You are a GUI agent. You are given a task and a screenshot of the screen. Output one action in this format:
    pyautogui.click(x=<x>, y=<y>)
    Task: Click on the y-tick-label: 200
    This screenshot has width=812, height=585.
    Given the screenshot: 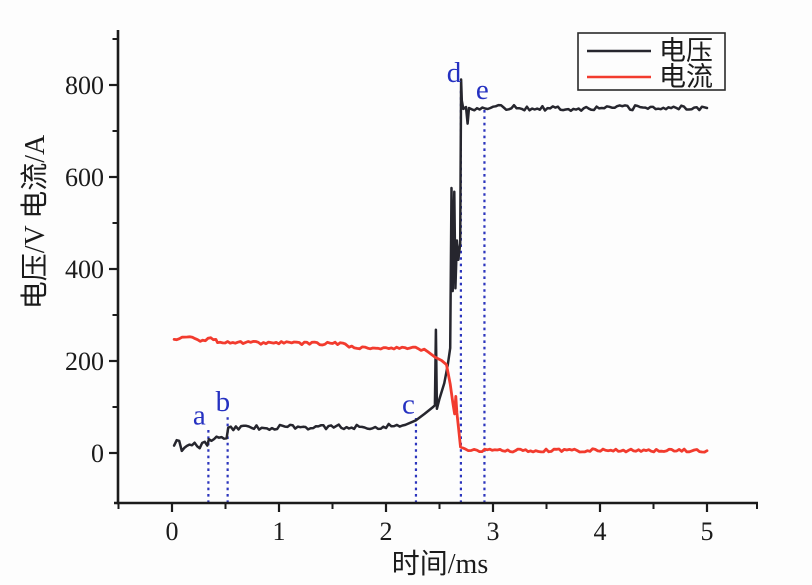 What is the action you would take?
    pyautogui.click(x=84, y=361)
    